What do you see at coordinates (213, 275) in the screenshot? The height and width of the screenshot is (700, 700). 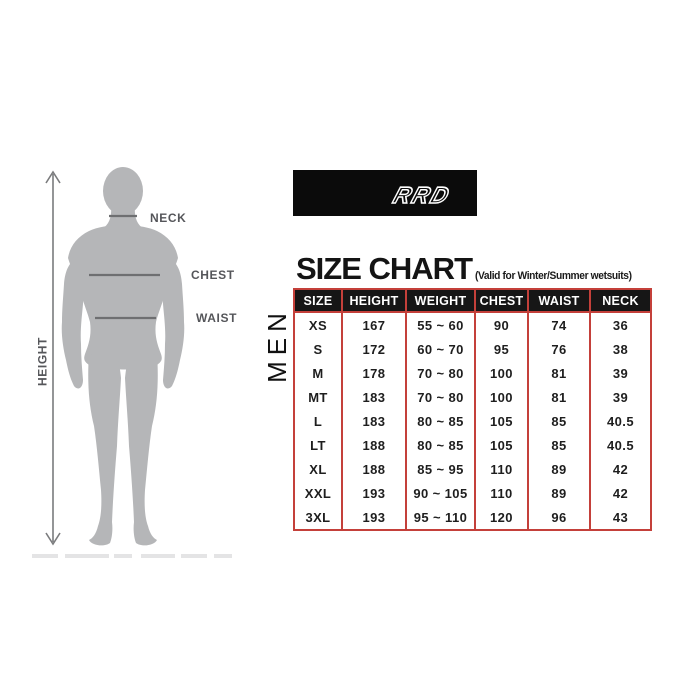 I see `chest-label: CHEST` at bounding box center [213, 275].